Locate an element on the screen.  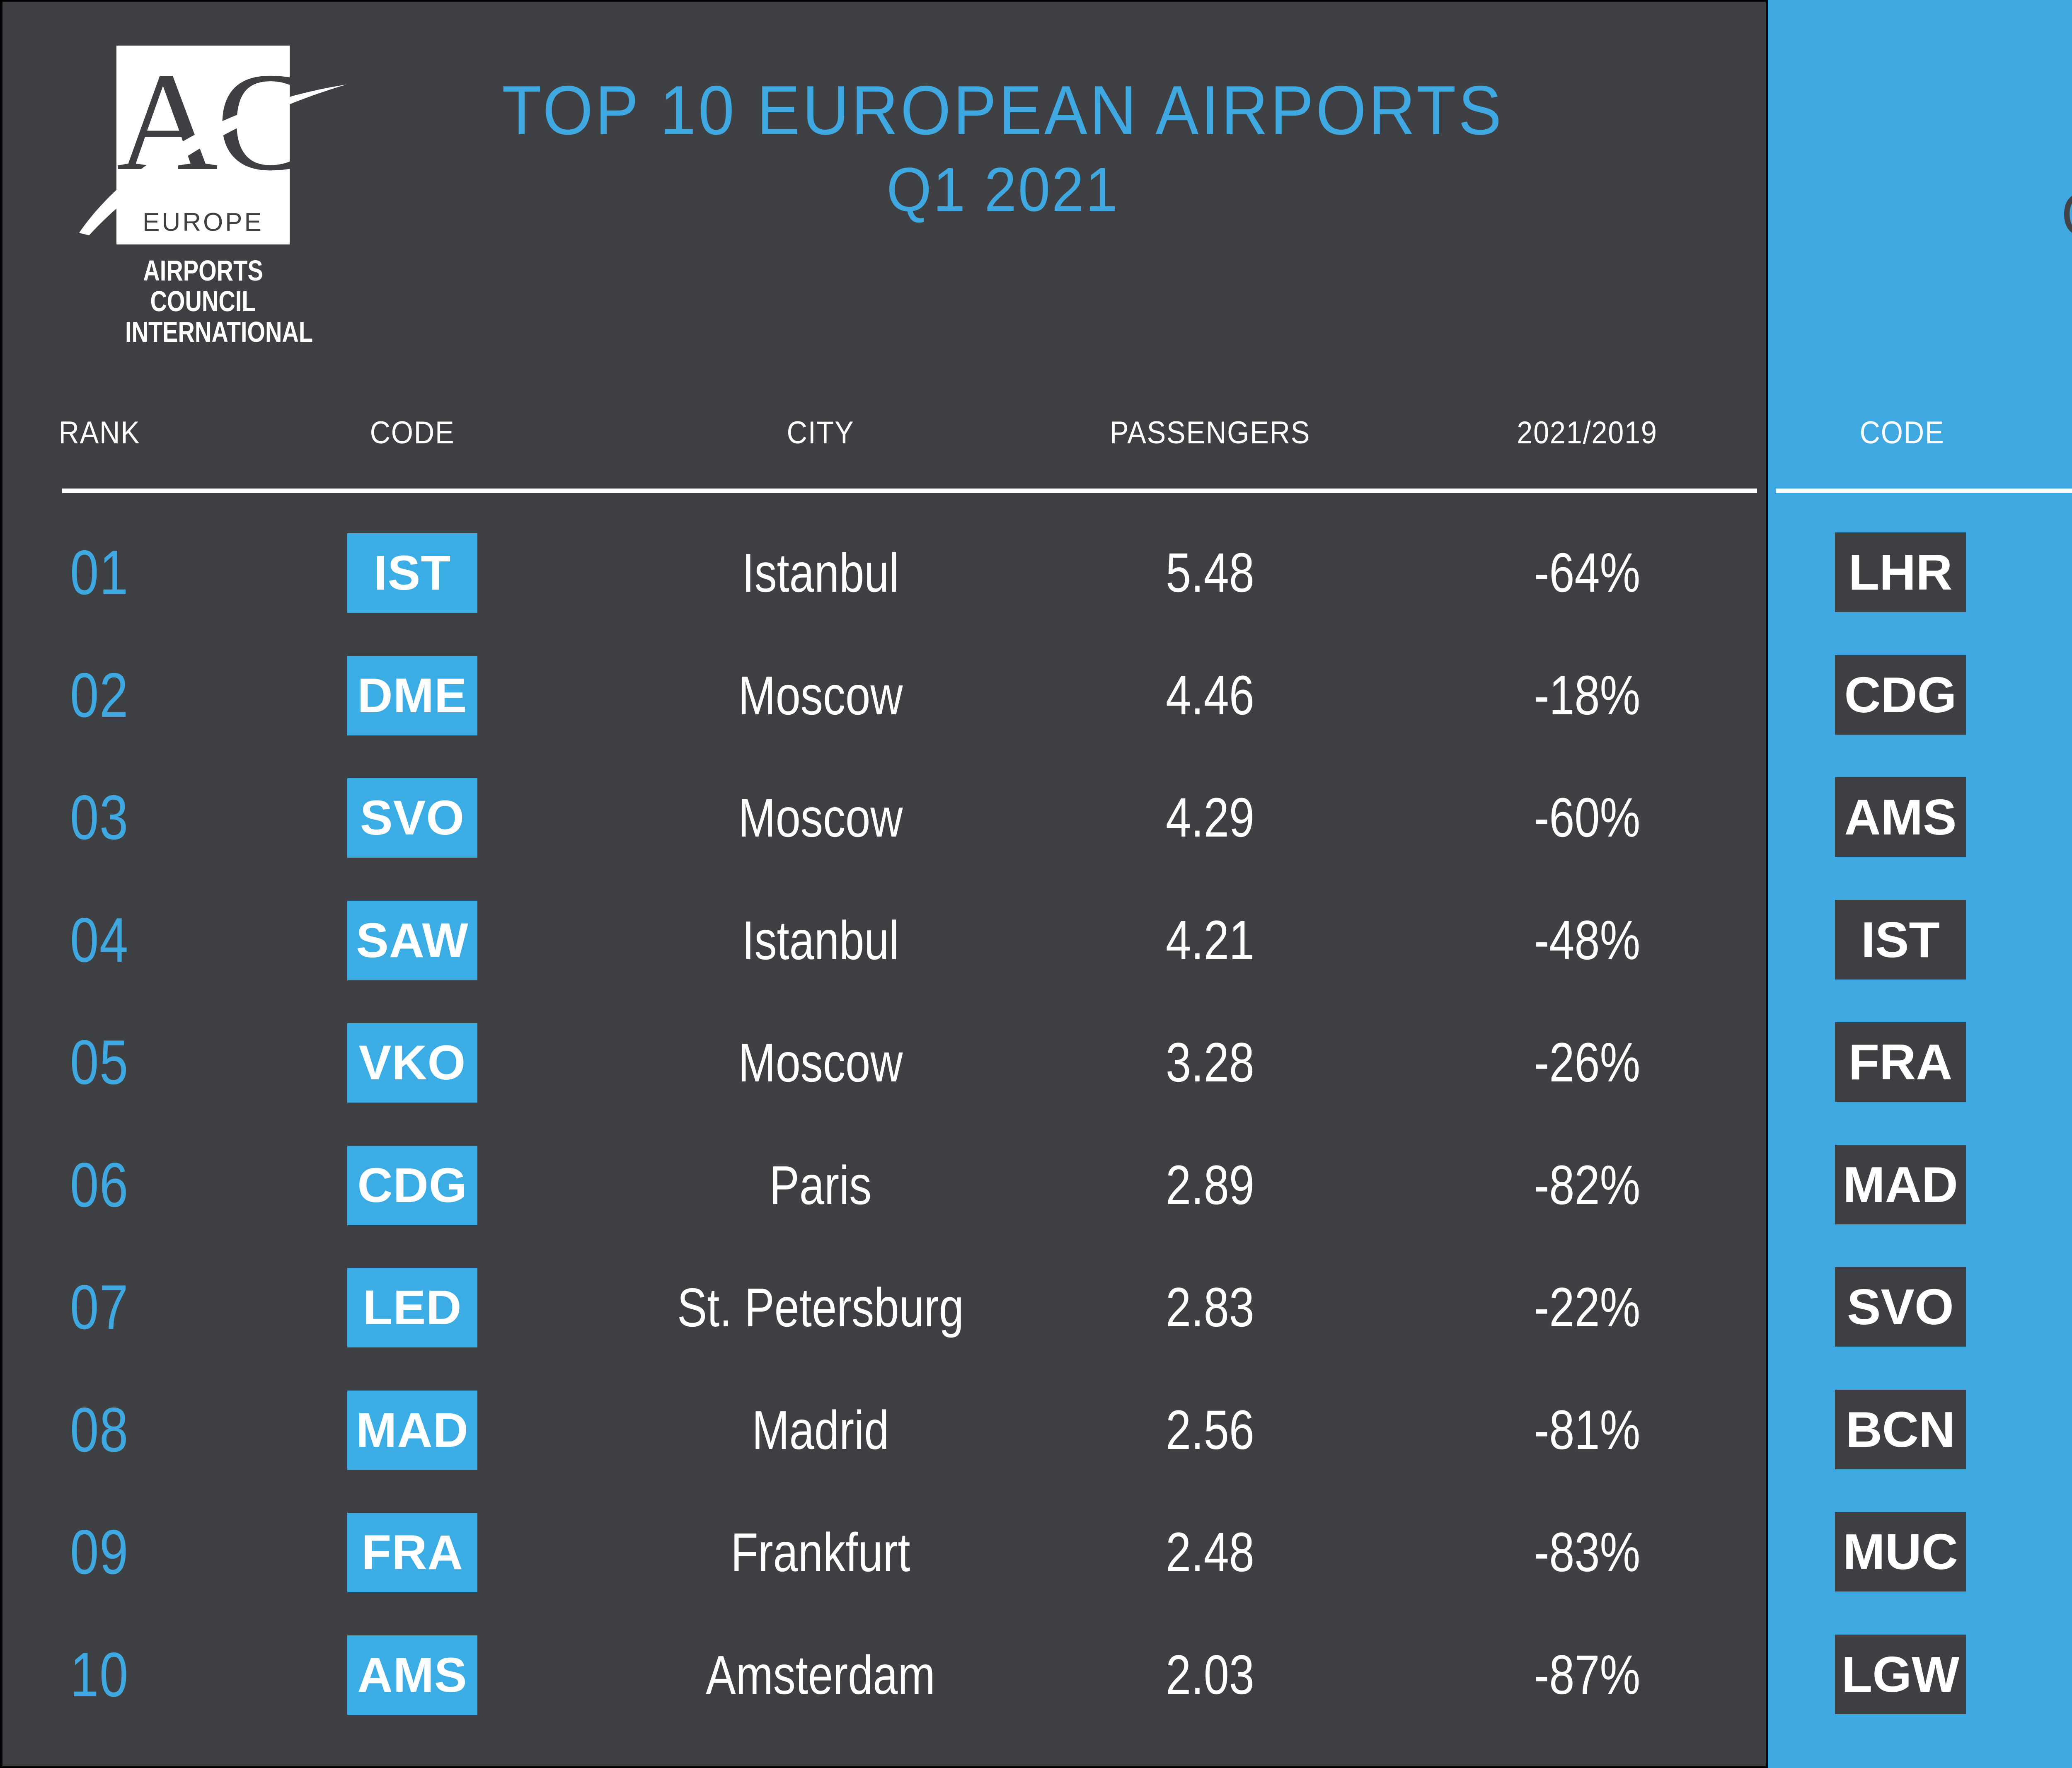
airport-code-label-right: LHR is located at coordinates (1900, 572).